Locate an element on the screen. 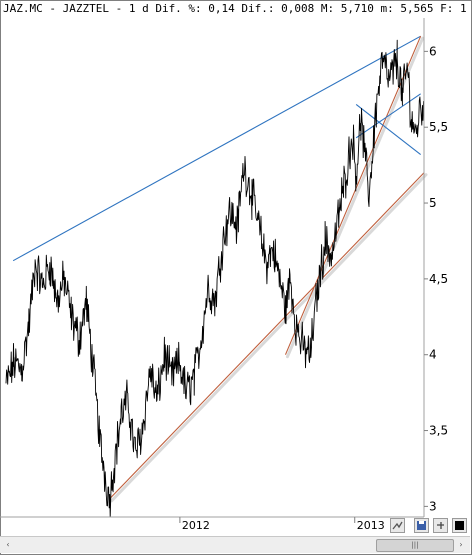  scroll-right-arrow-icon: › is located at coordinates (461, 544).